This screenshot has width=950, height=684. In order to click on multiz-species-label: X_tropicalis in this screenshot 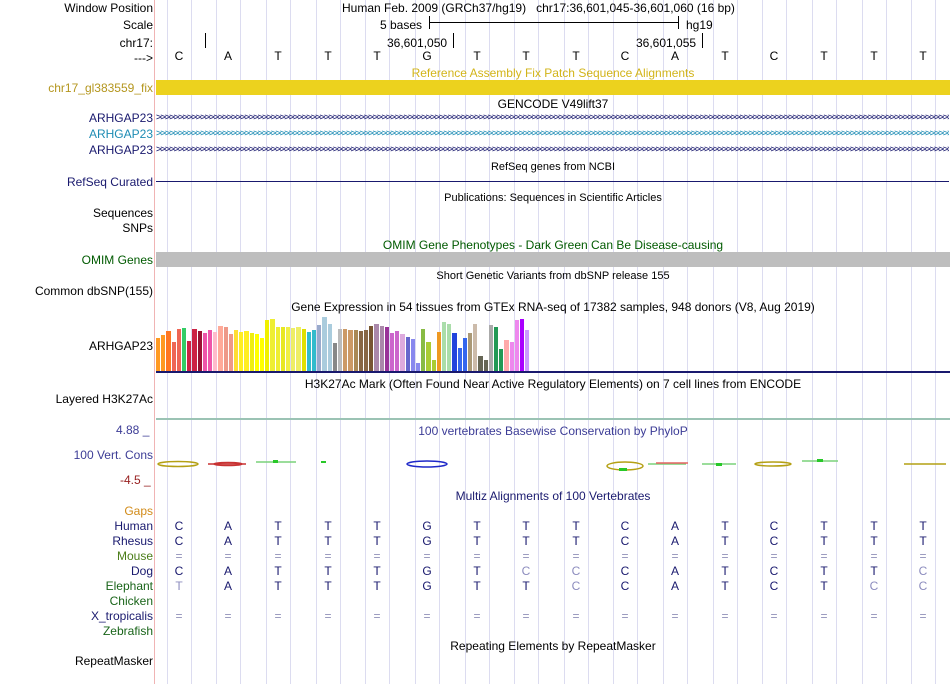, I will do `click(121, 616)`.